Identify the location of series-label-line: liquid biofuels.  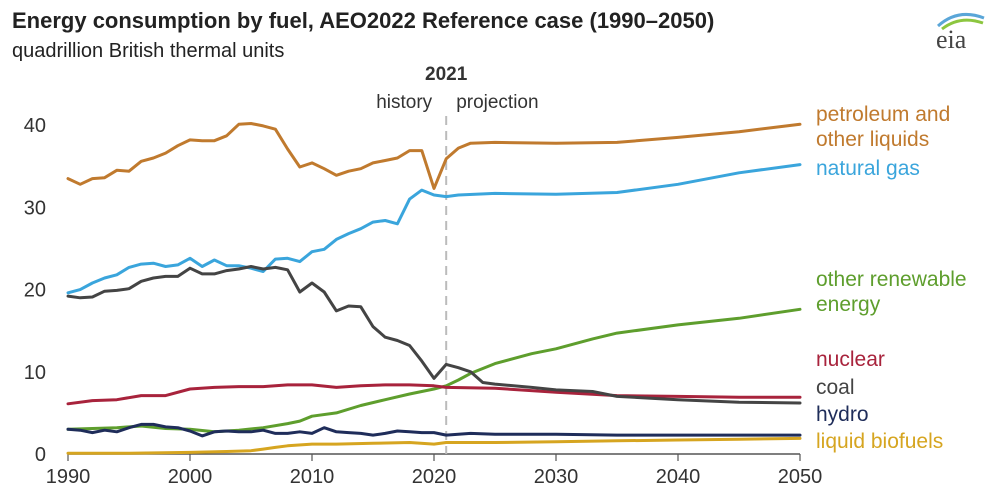
(879, 441).